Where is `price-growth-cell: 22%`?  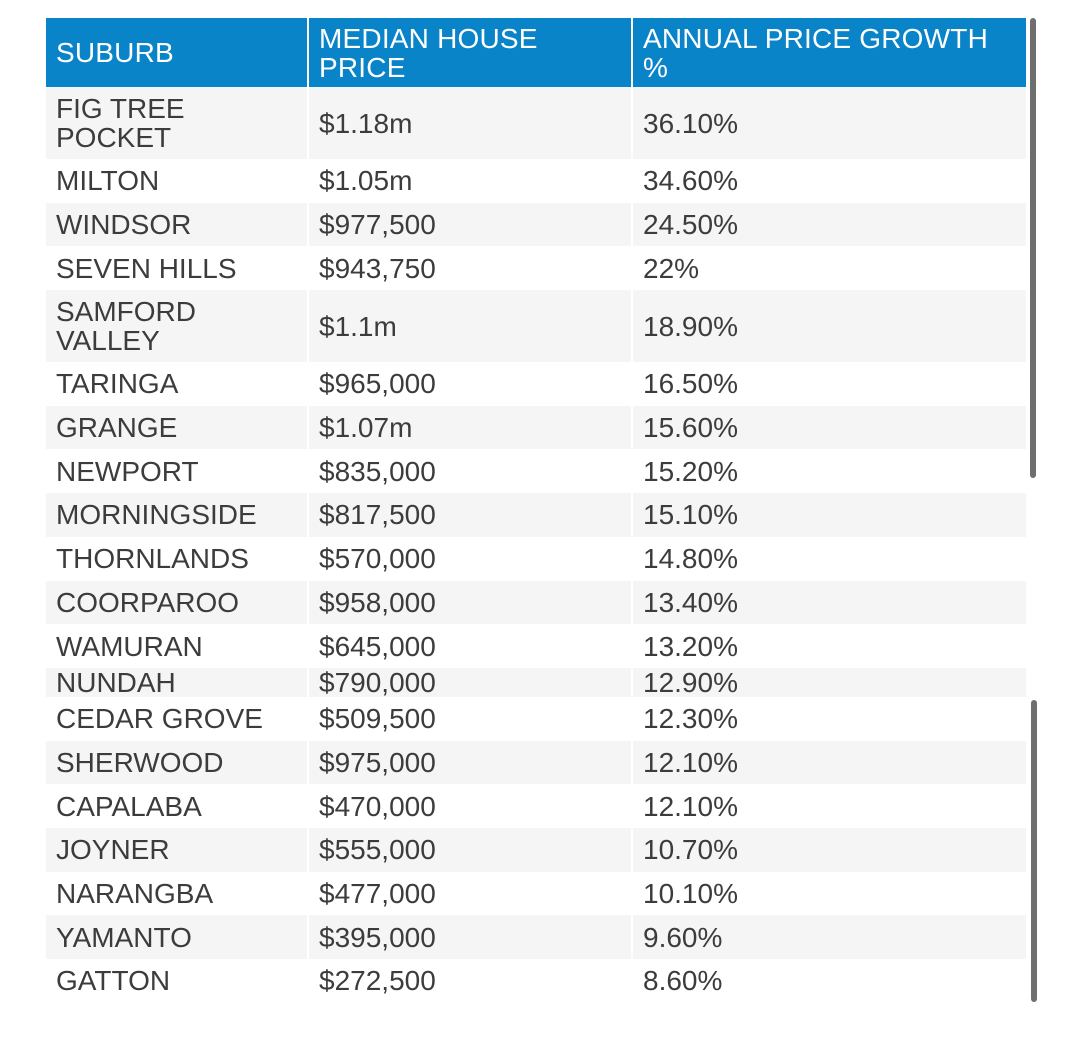 price-growth-cell: 22% is located at coordinates (829, 268).